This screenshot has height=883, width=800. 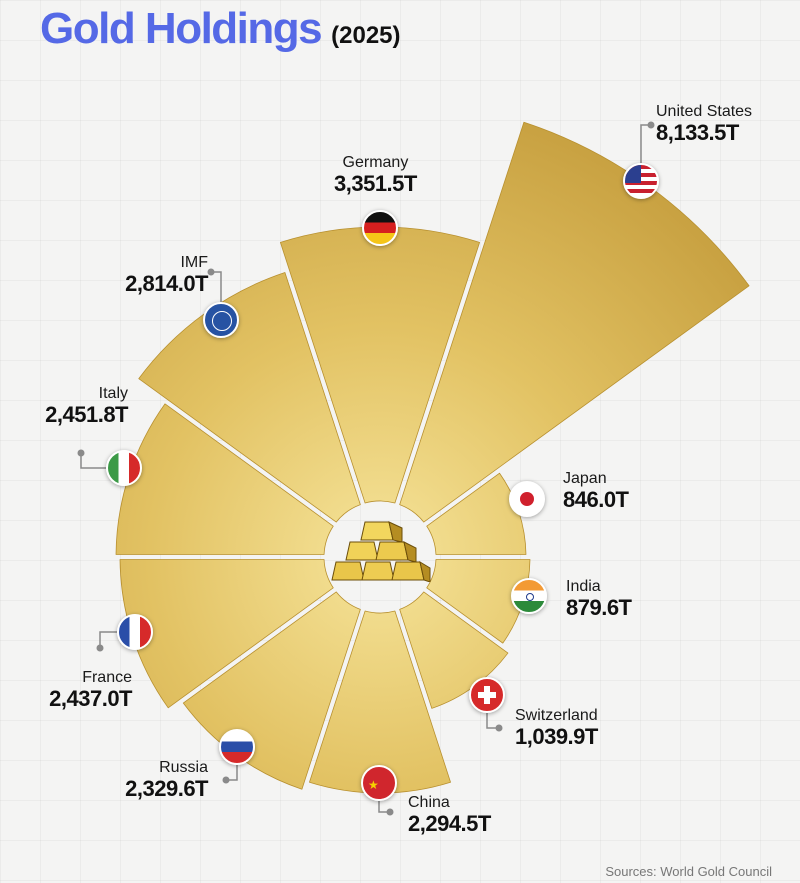 I want to click on wedge-germany, so click(x=380, y=365).